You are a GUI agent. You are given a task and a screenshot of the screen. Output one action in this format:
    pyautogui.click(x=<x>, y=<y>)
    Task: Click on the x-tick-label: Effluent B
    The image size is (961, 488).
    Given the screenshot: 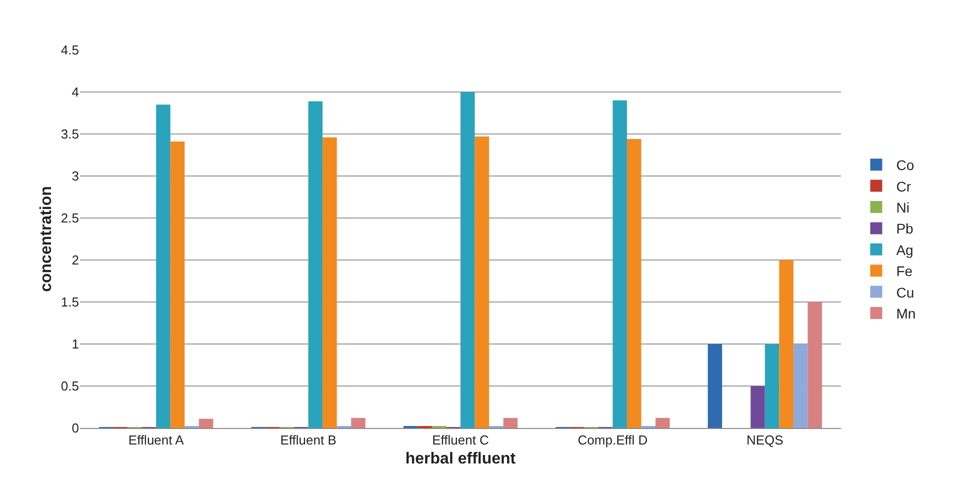 What is the action you would take?
    pyautogui.click(x=308, y=440)
    